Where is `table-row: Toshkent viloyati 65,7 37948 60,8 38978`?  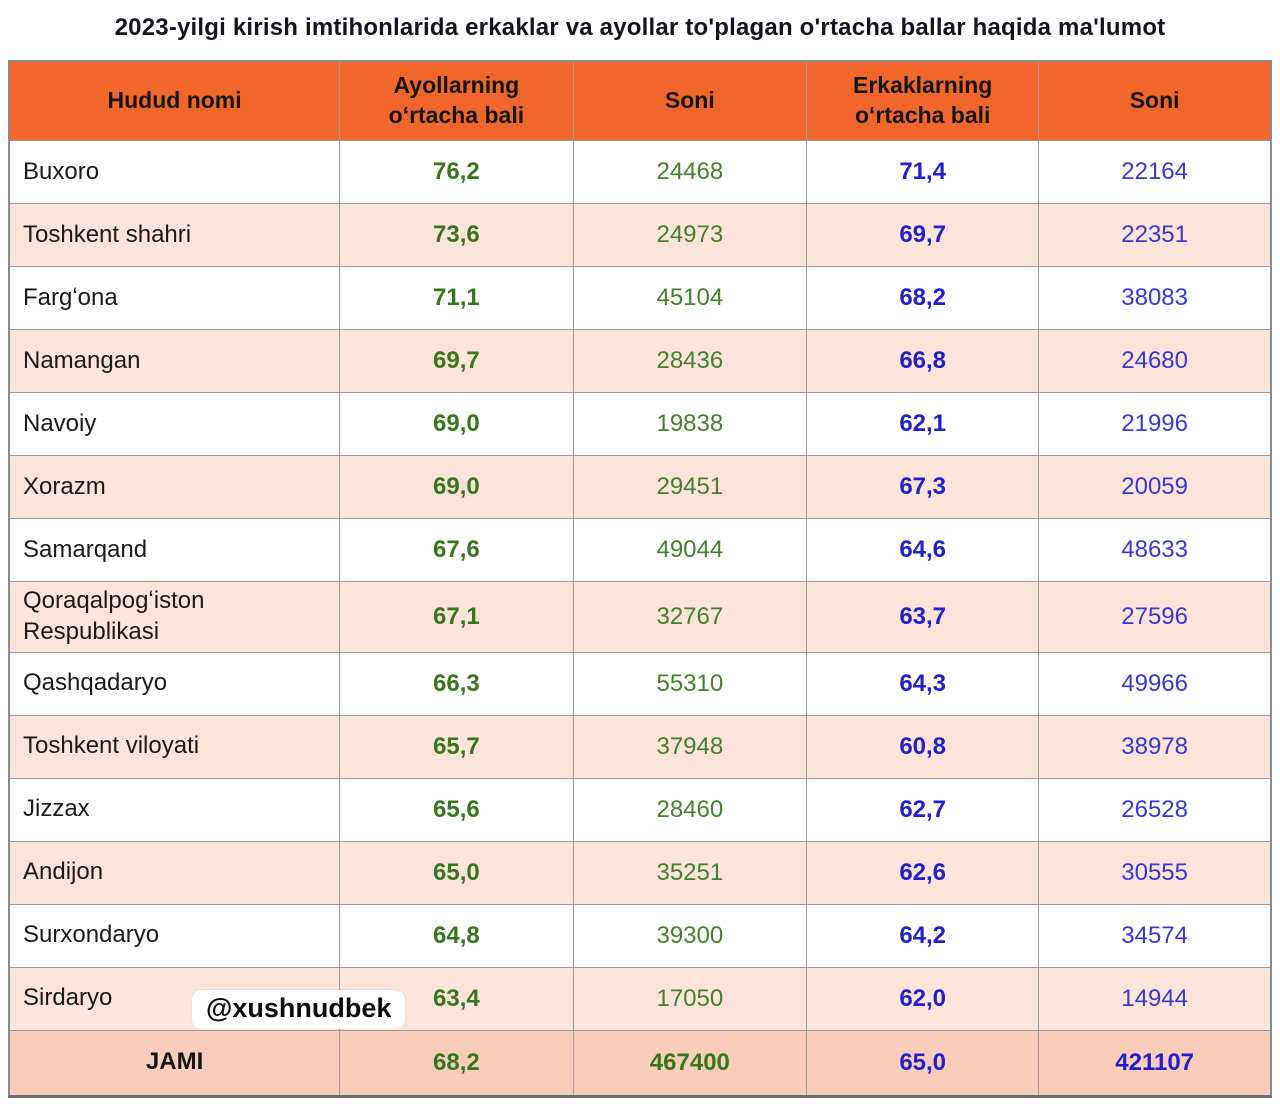
table-row: Toshkent viloyati 65,7 37948 60,8 38978 is located at coordinates (640, 746).